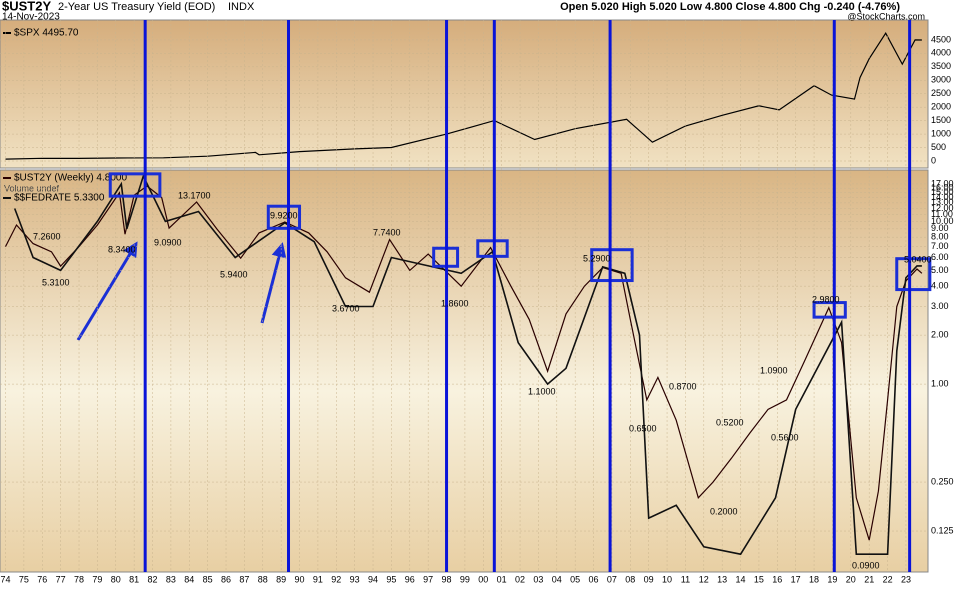 This screenshot has width=960, height=592. Describe the element at coordinates (47, 236) in the screenshot. I see `annotation: 7.2600` at that location.